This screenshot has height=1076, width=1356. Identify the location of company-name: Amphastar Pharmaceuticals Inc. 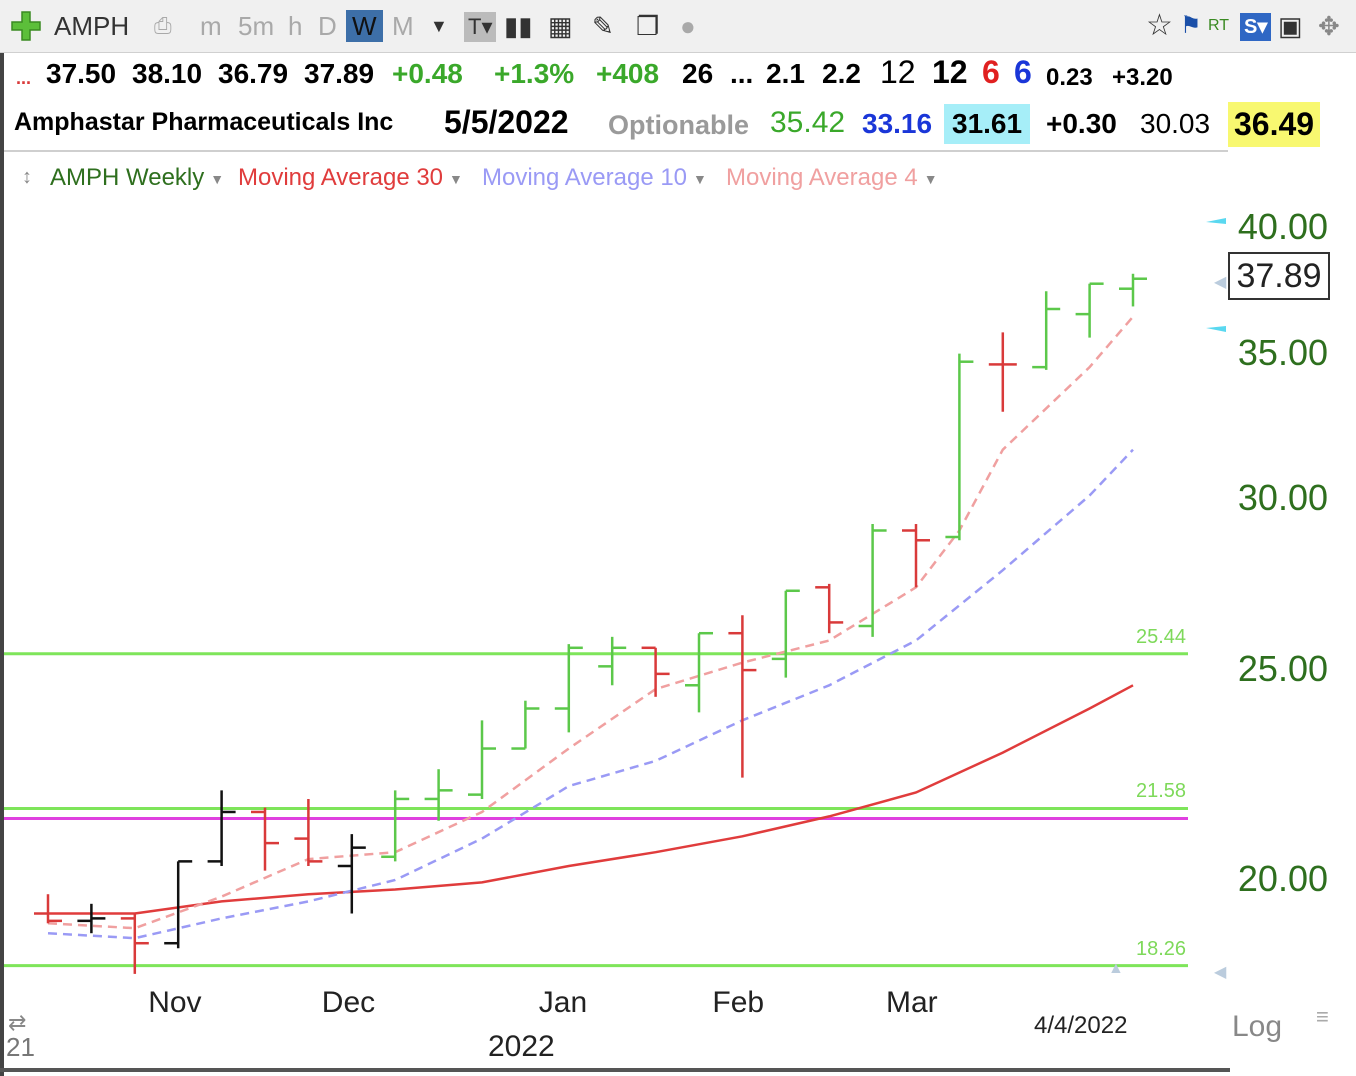
(204, 122).